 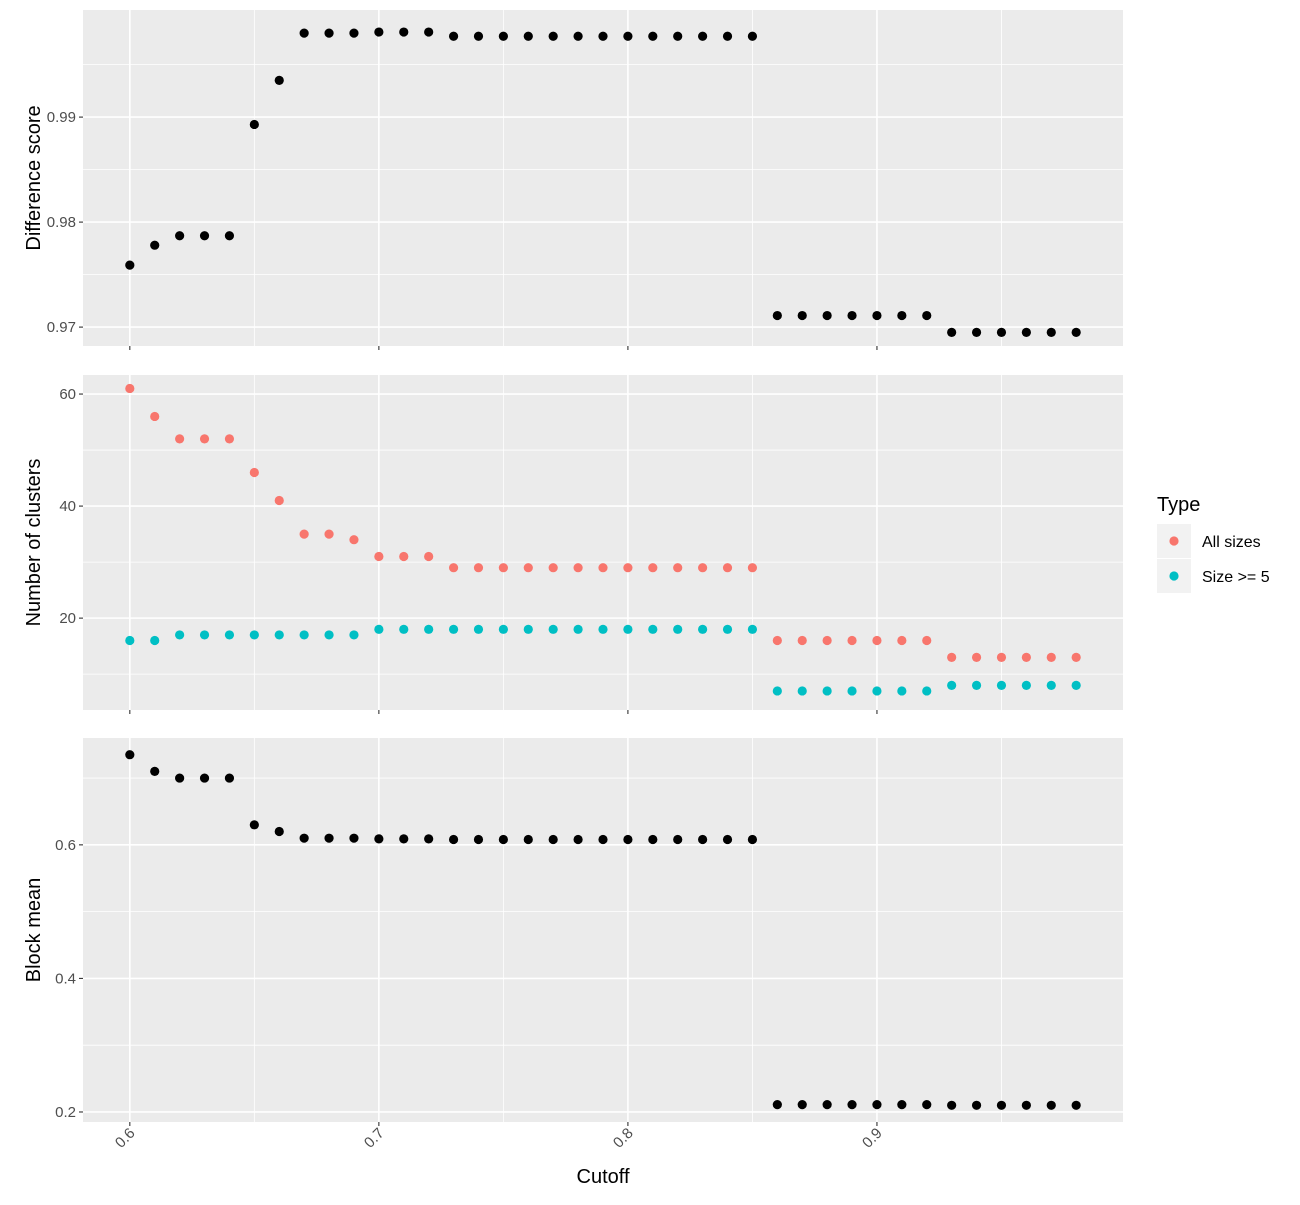 I want to click on y-tick-label: 0.2, so click(x=65, y=1112).